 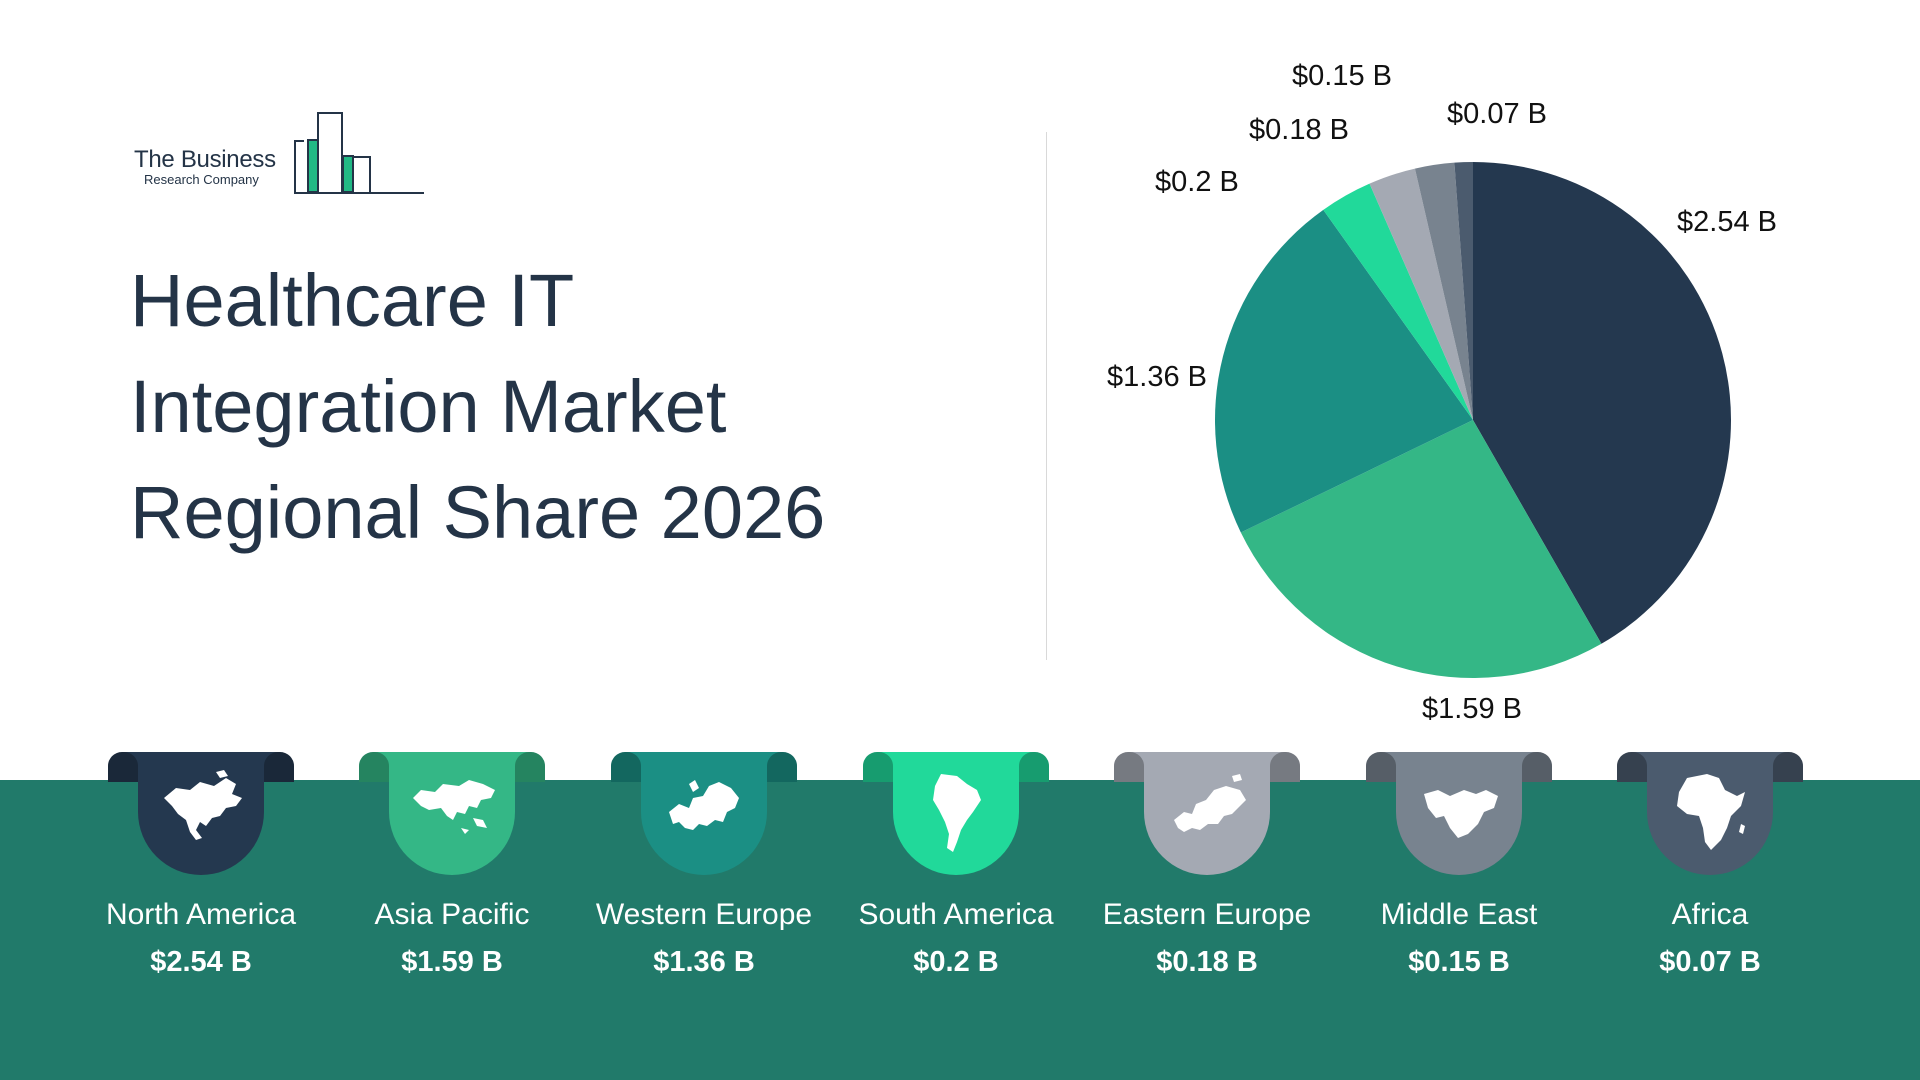 I want to click on north-america-map-icon, so click(x=203, y=805).